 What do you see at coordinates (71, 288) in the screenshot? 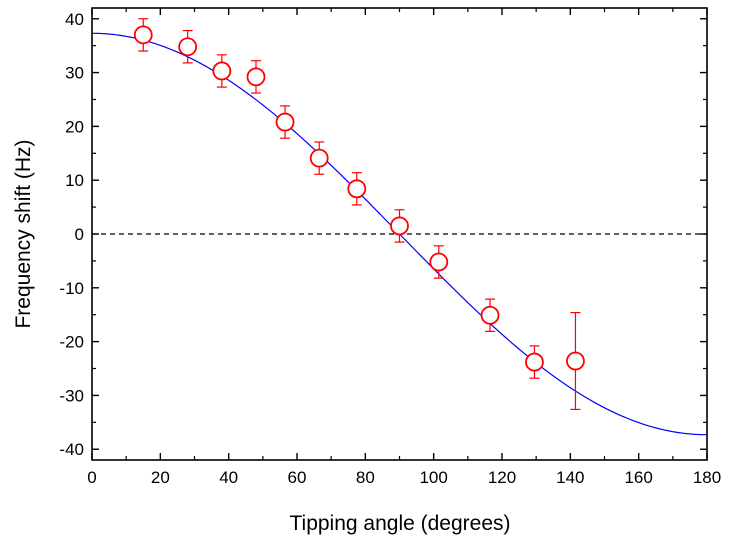
I see `y-tick-label: -10` at bounding box center [71, 288].